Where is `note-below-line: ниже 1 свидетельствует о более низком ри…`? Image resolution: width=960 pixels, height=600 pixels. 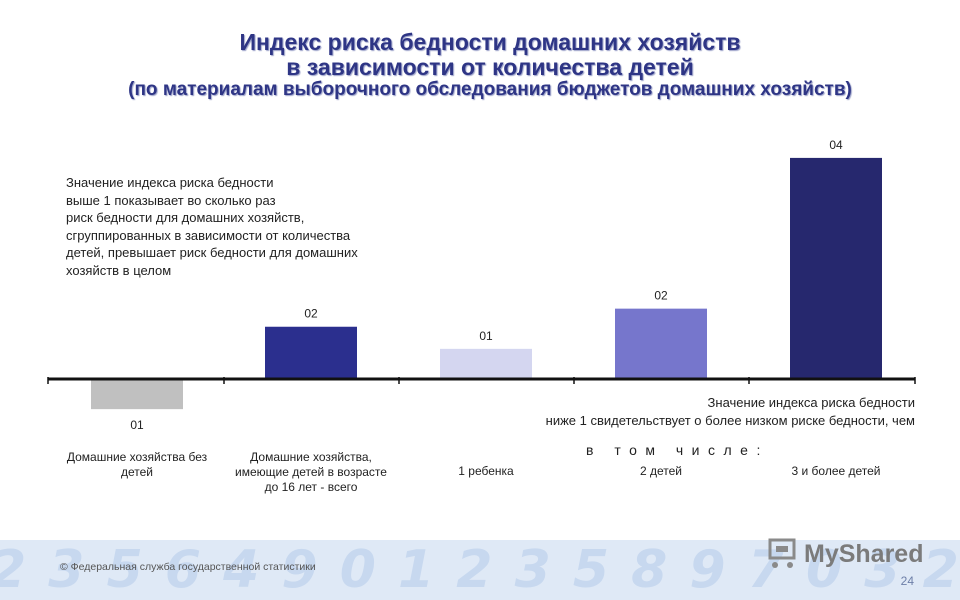 note-below-line: ниже 1 свидетельствует о более низком ри… is located at coordinates (730, 420).